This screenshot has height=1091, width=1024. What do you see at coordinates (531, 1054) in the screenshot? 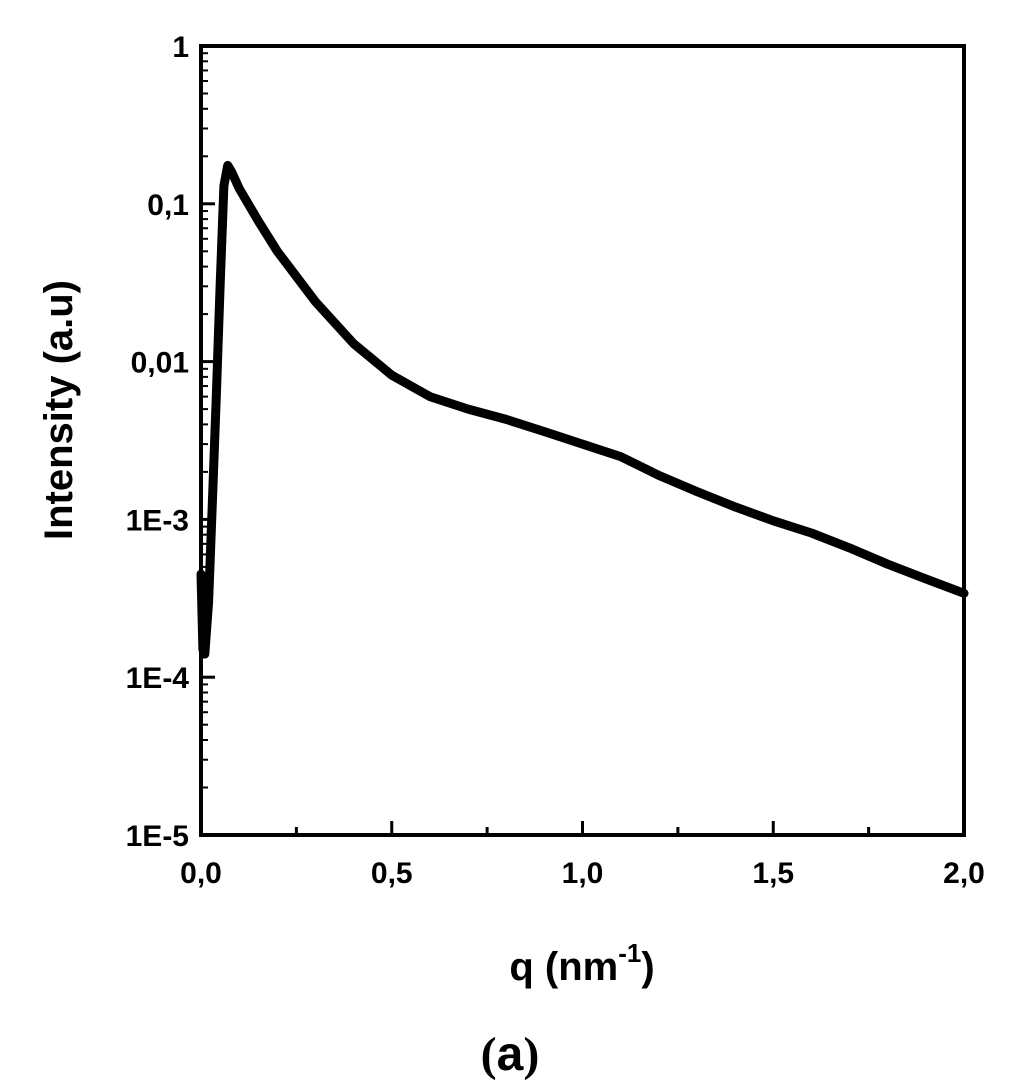
I see `caption-close: )` at bounding box center [531, 1054].